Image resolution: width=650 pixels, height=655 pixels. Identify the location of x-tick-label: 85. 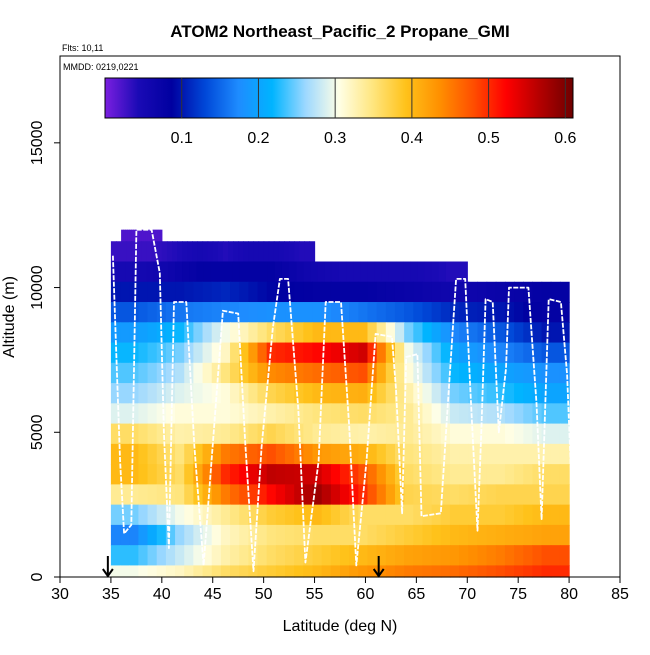
(620, 594).